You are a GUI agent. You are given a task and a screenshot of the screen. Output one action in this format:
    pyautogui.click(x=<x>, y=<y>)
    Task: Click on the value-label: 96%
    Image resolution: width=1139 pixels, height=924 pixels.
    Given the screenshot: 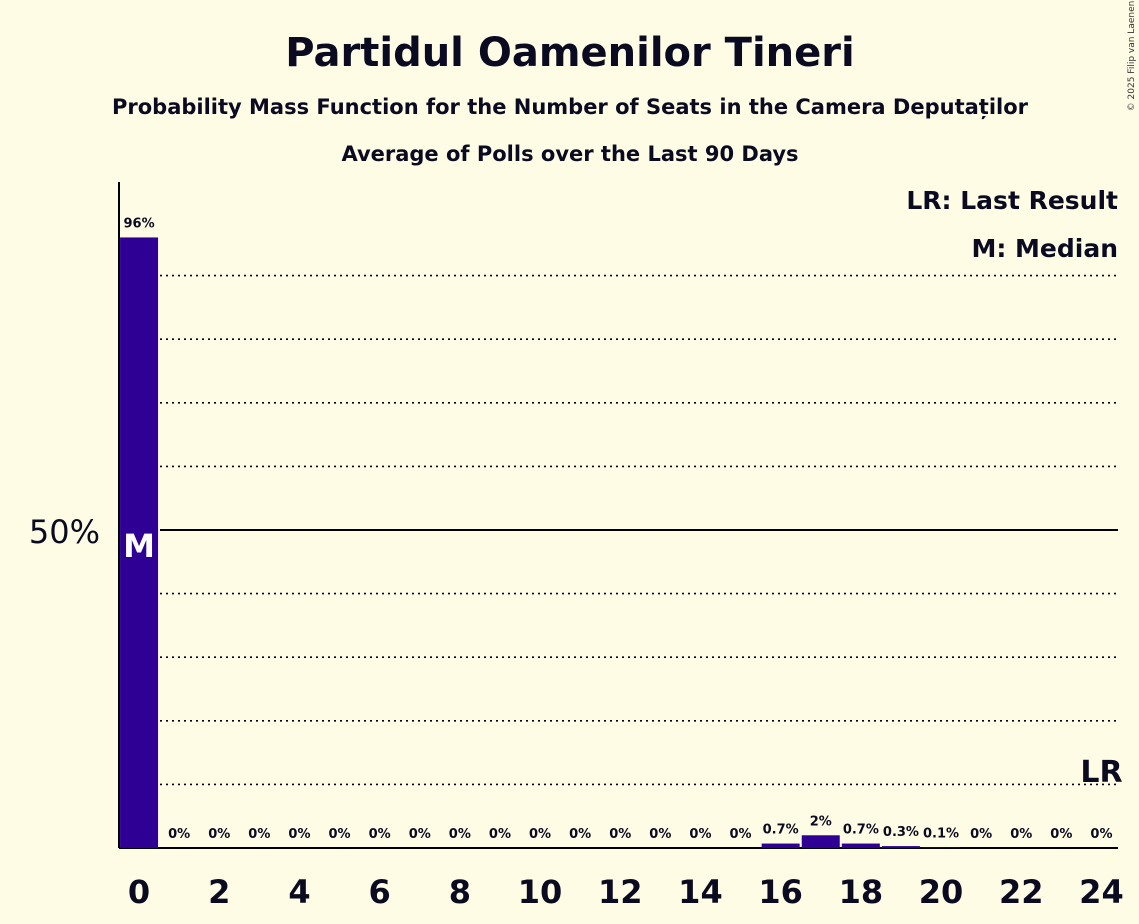 What is the action you would take?
    pyautogui.click(x=138, y=223)
    